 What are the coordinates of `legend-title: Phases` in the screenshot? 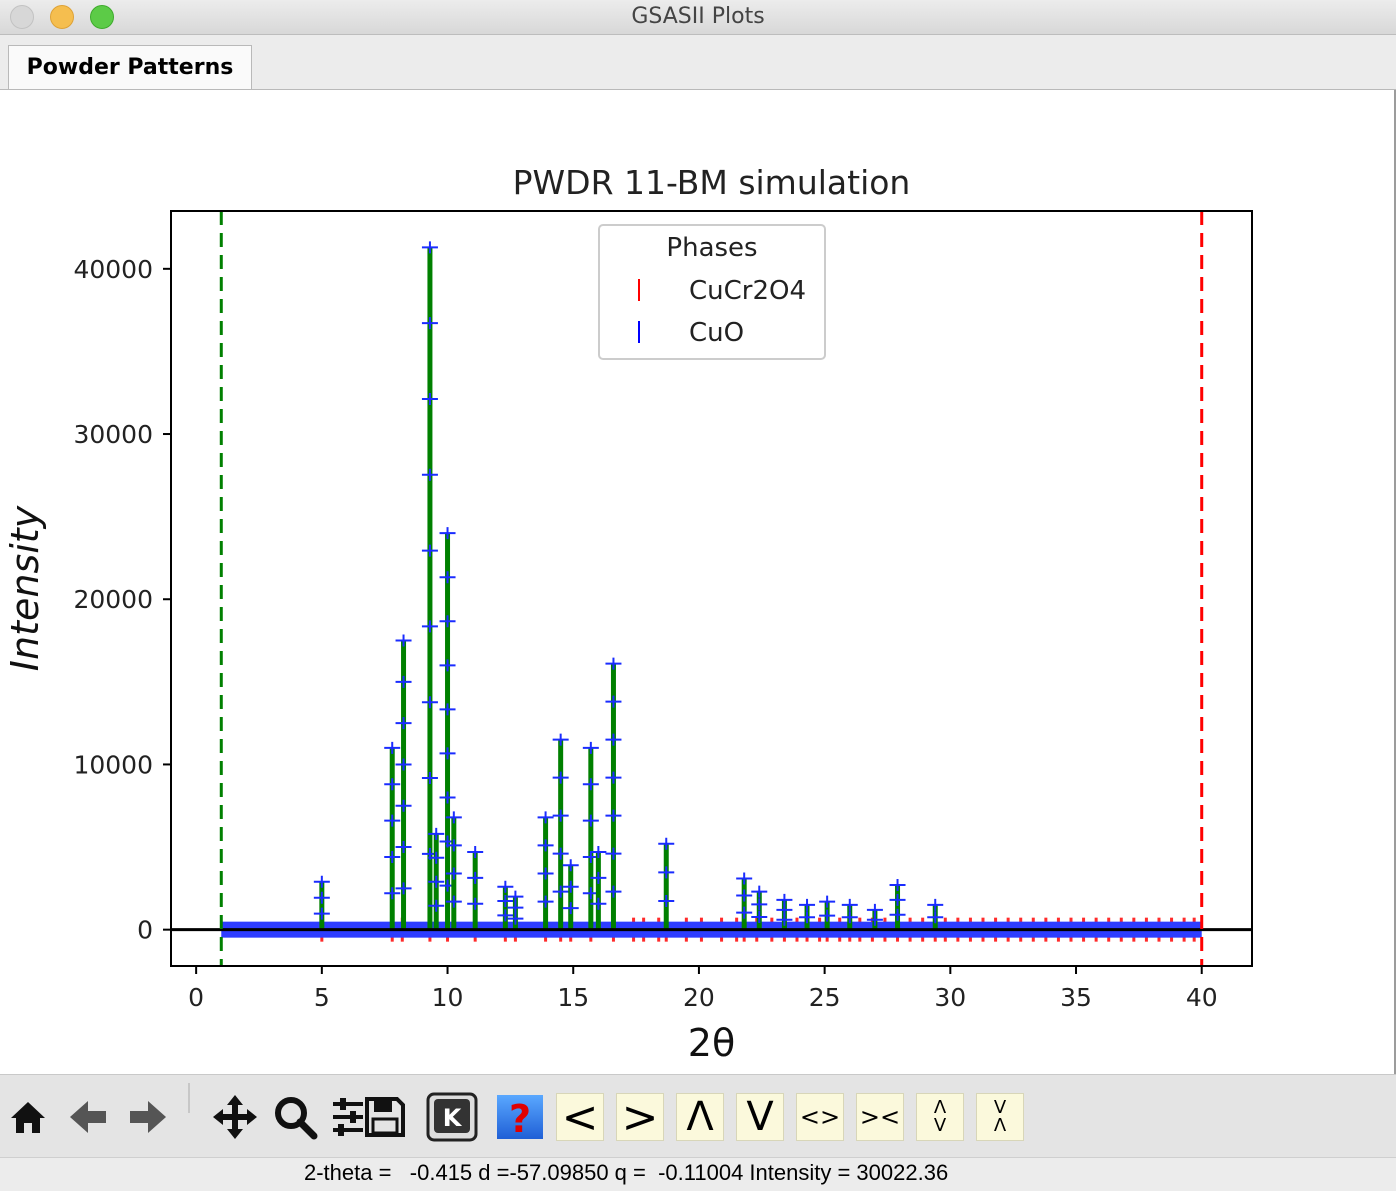 It's located at (711, 248).